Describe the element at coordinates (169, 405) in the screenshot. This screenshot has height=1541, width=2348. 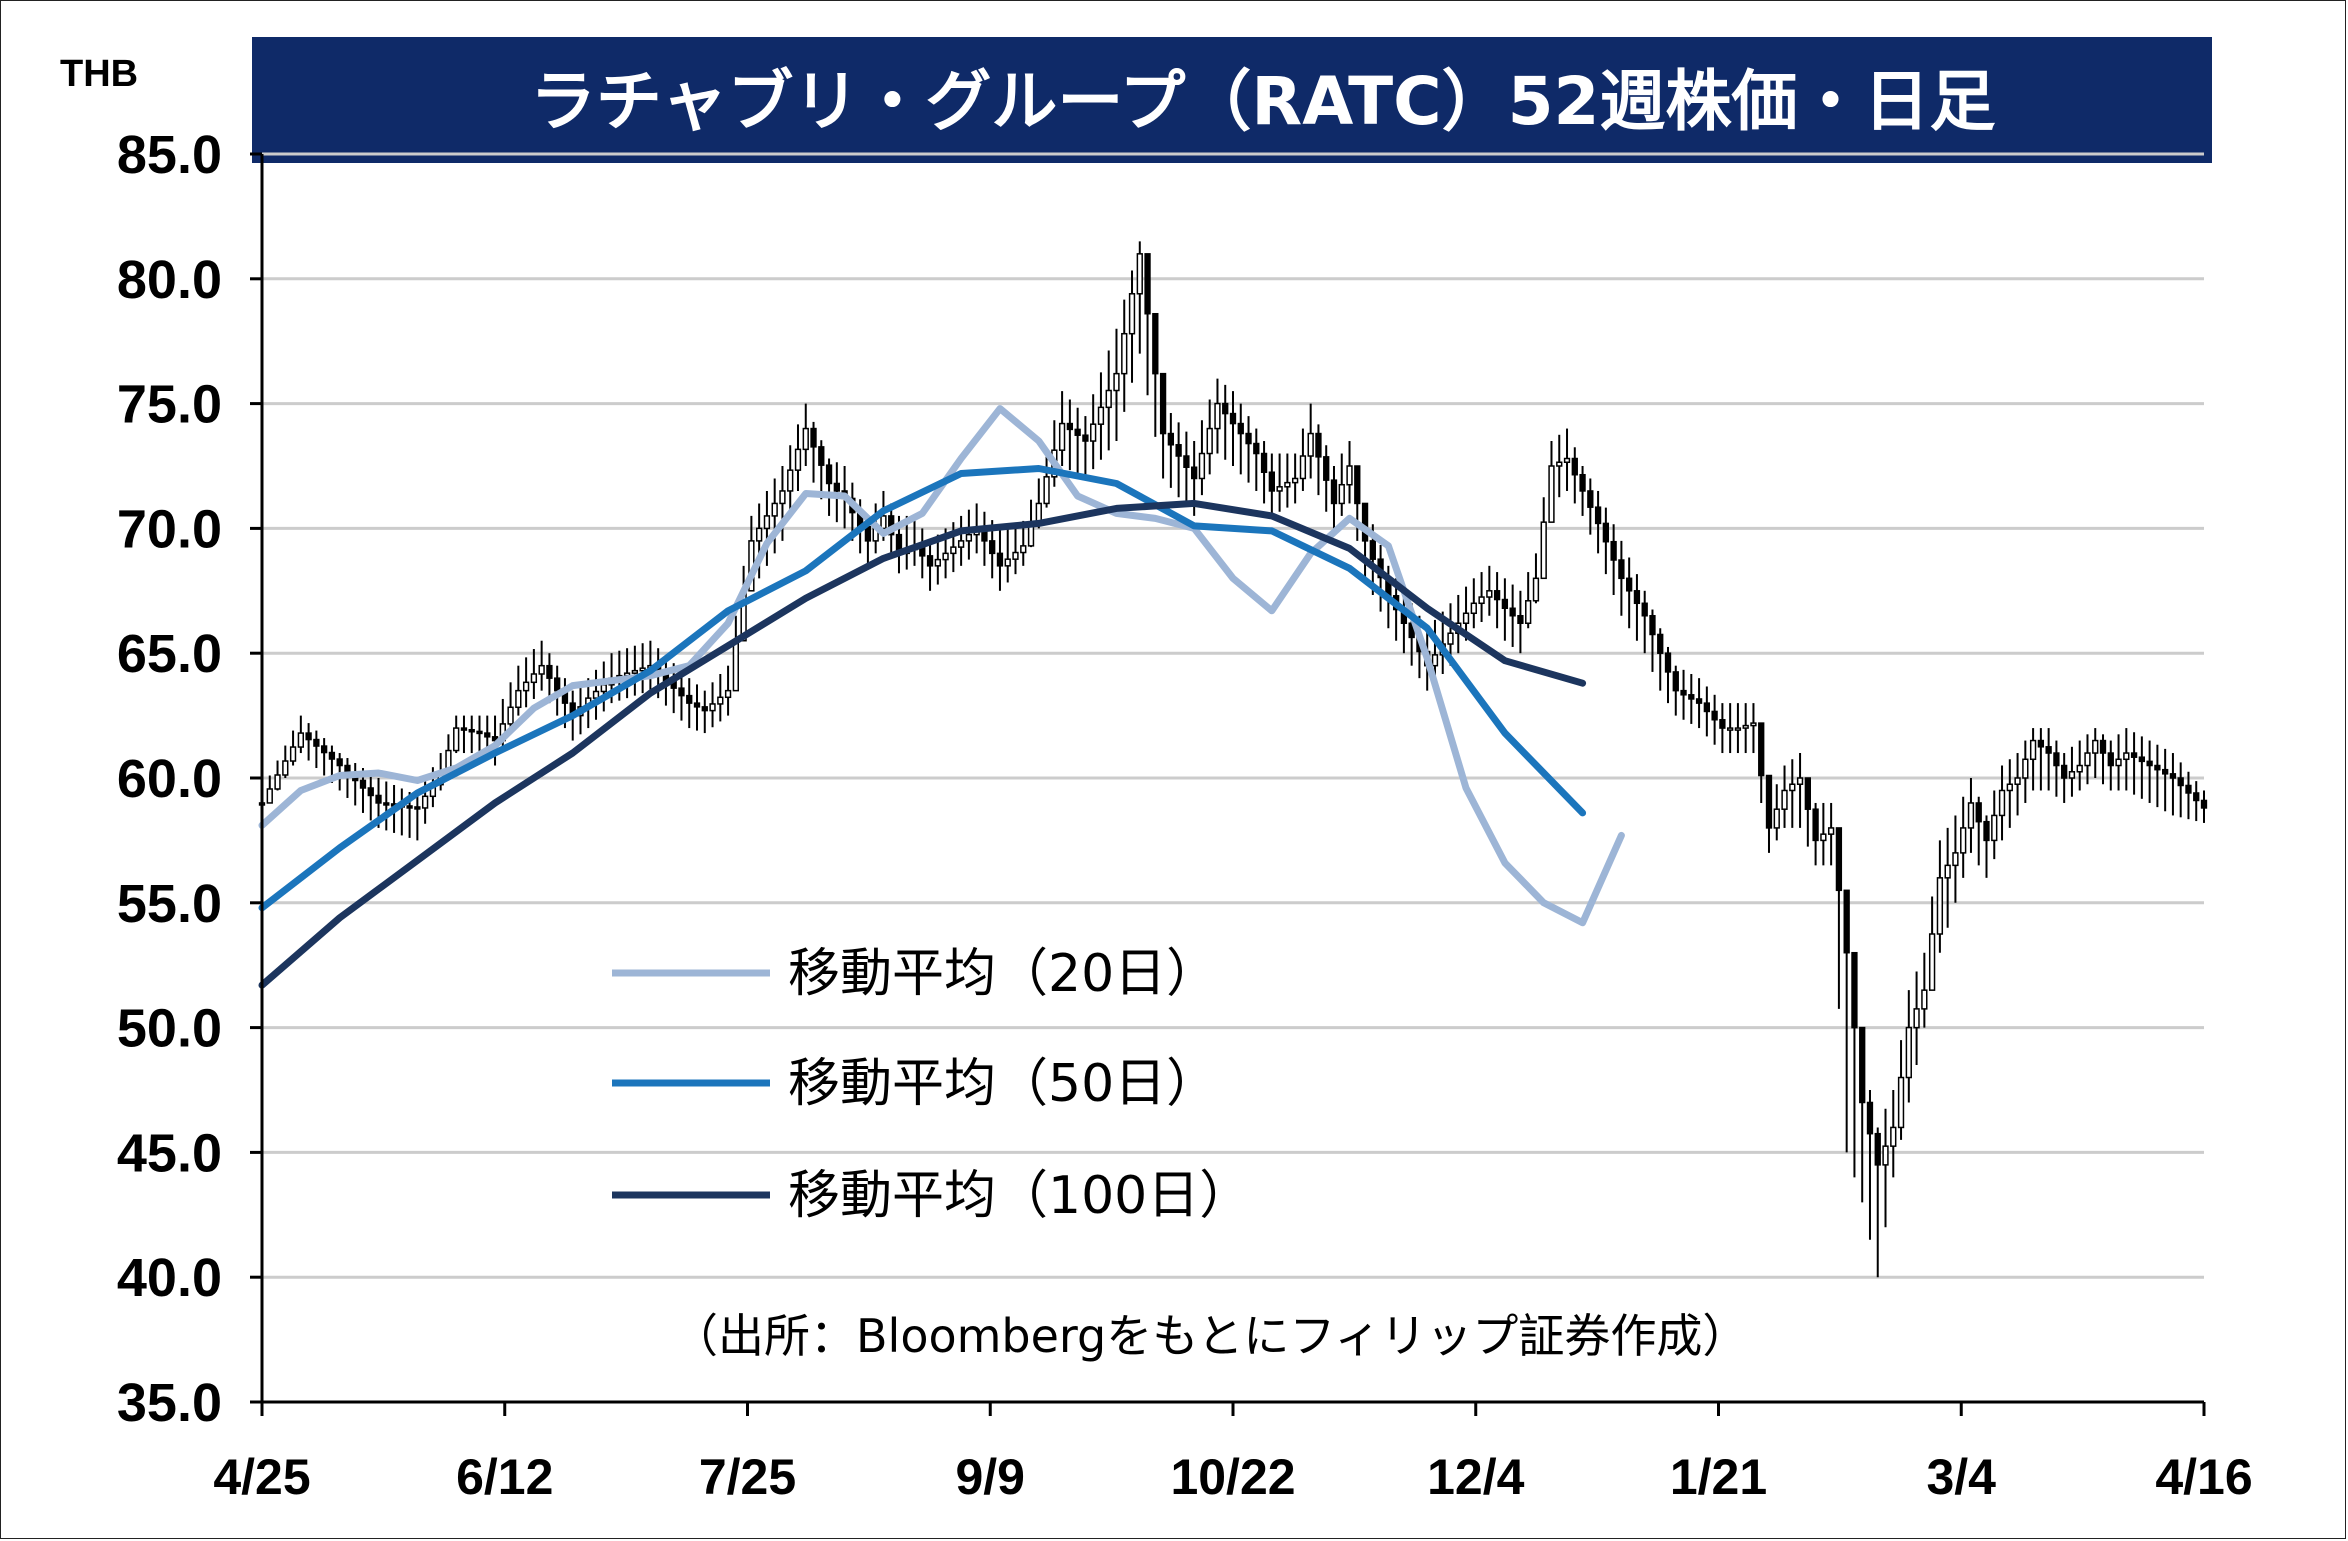
I see `y-tick-label: 75.0` at that location.